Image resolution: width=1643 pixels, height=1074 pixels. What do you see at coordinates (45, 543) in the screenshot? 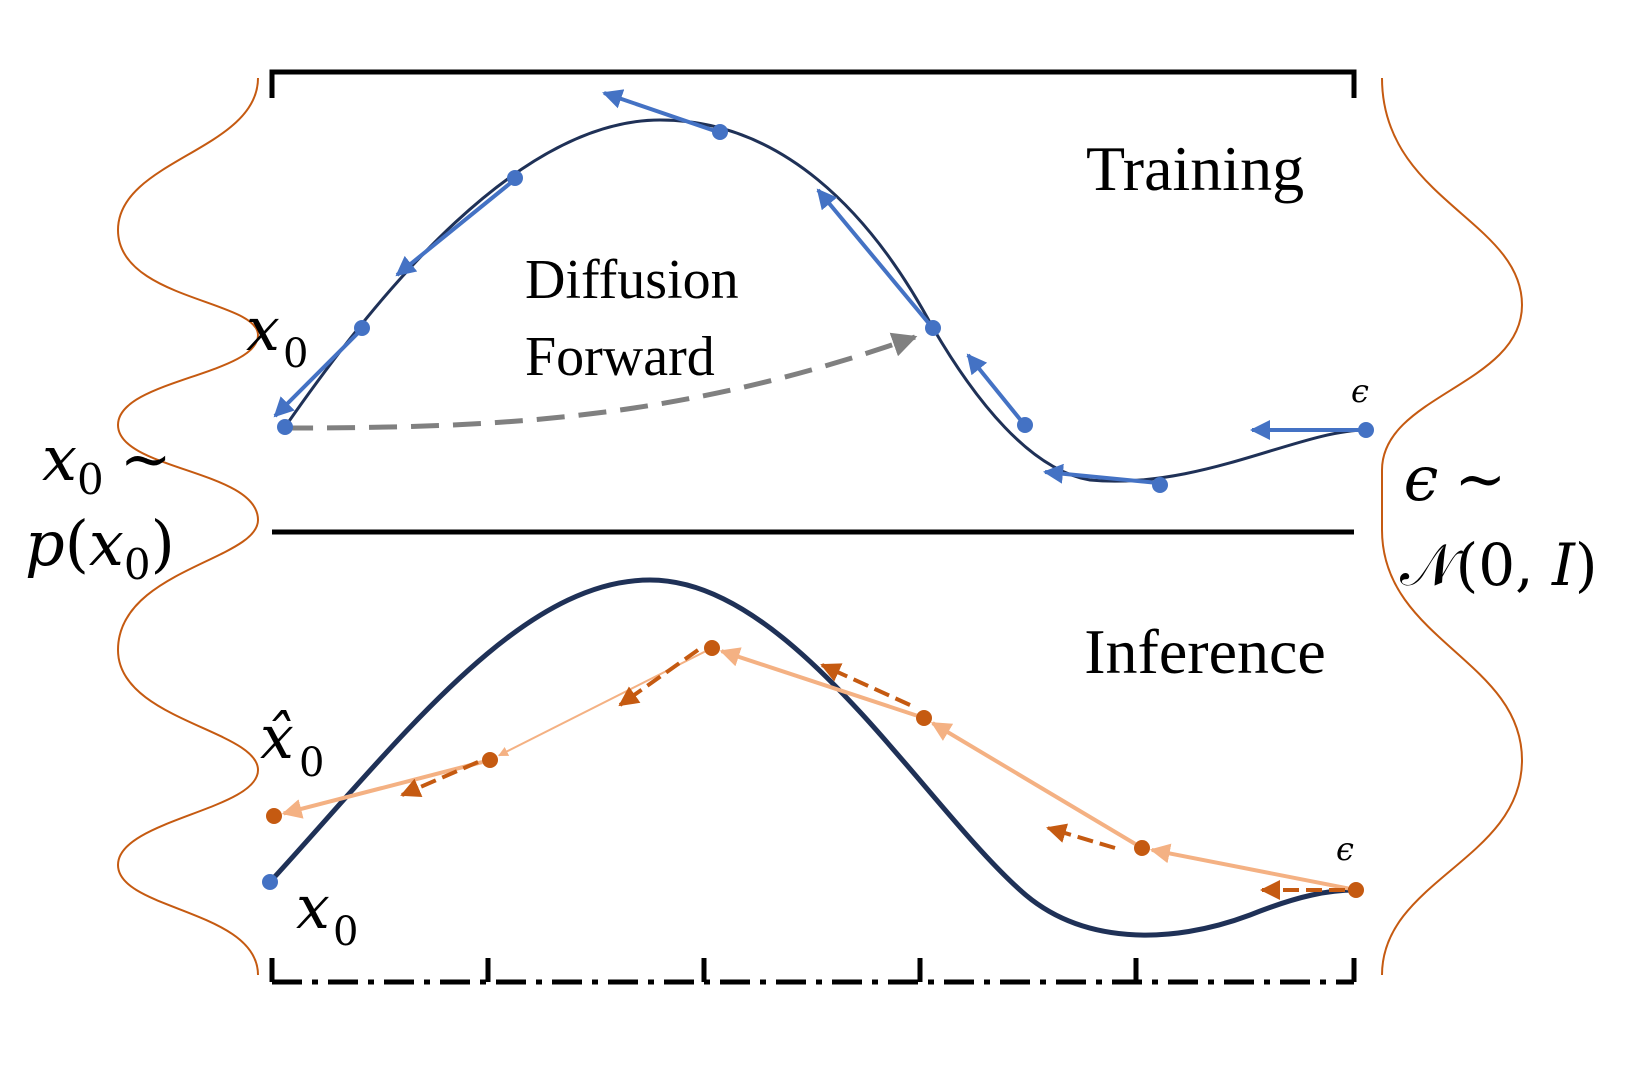
I see `data-dist-fn: p` at bounding box center [45, 543].